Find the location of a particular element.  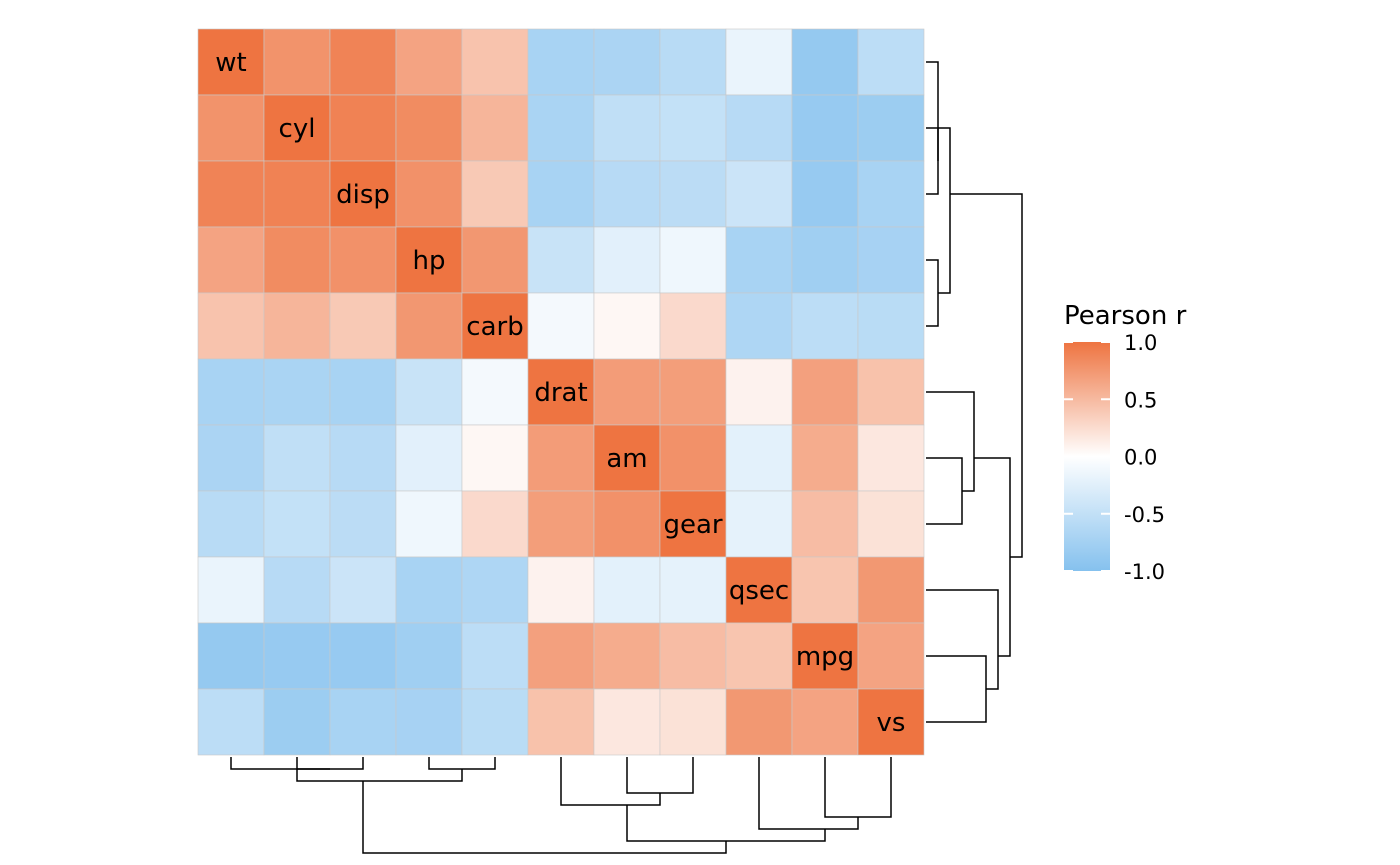

heatmap-cell-disp-wt is located at coordinates (231, 194).